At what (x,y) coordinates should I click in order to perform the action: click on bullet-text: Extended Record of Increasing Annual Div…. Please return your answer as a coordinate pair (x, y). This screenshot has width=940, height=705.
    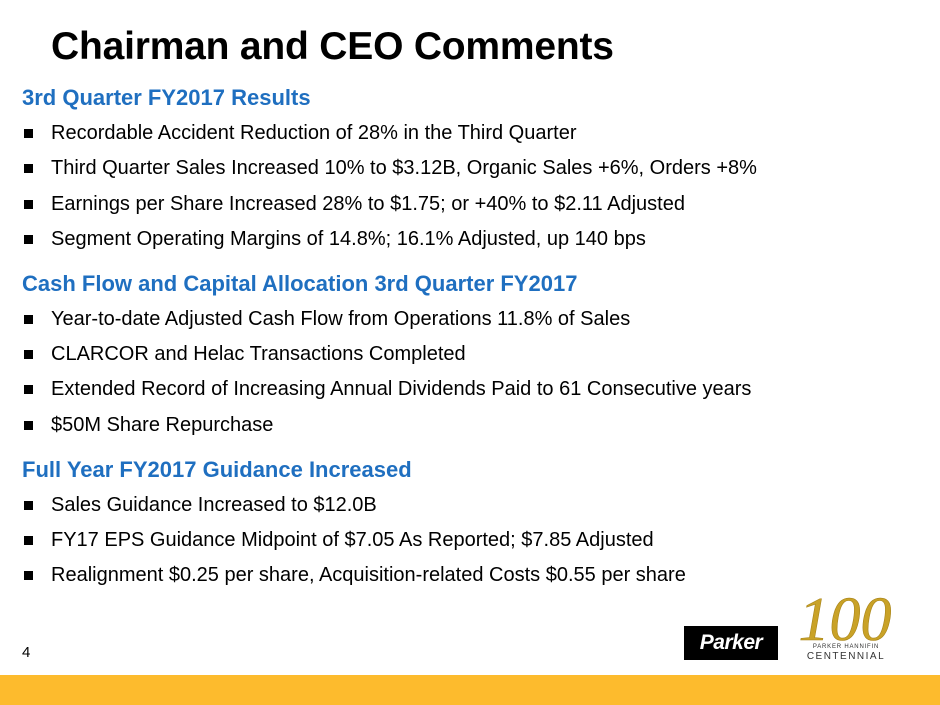
    Looking at the image, I should click on (401, 389).